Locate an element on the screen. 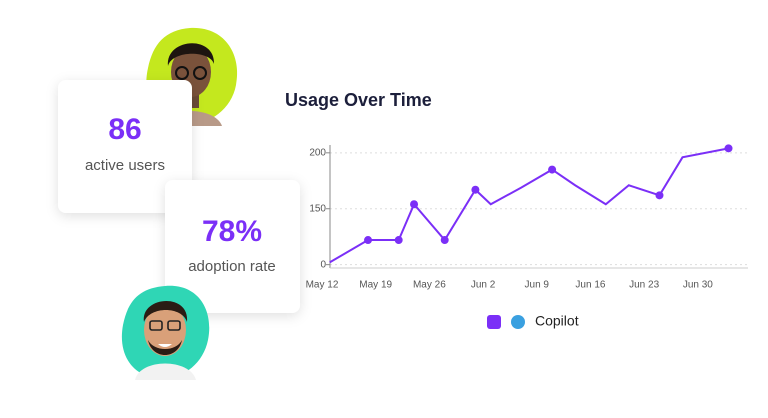 Image resolution: width=768 pixels, height=418 pixels. x-tick-label: Jun 16 is located at coordinates (590, 285).